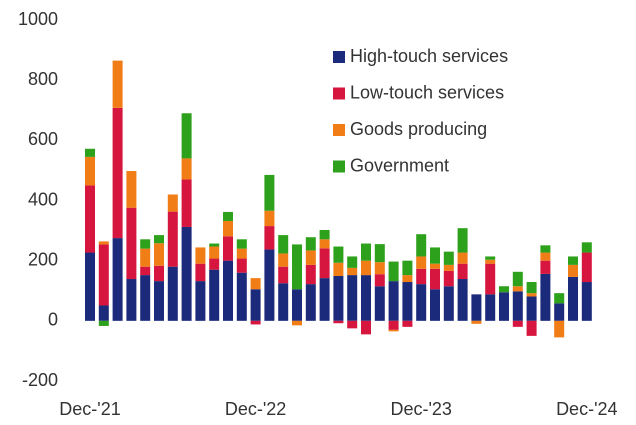 Image resolution: width=636 pixels, height=425 pixels. I want to click on x-tick-label: Dec-'24, so click(586, 409).